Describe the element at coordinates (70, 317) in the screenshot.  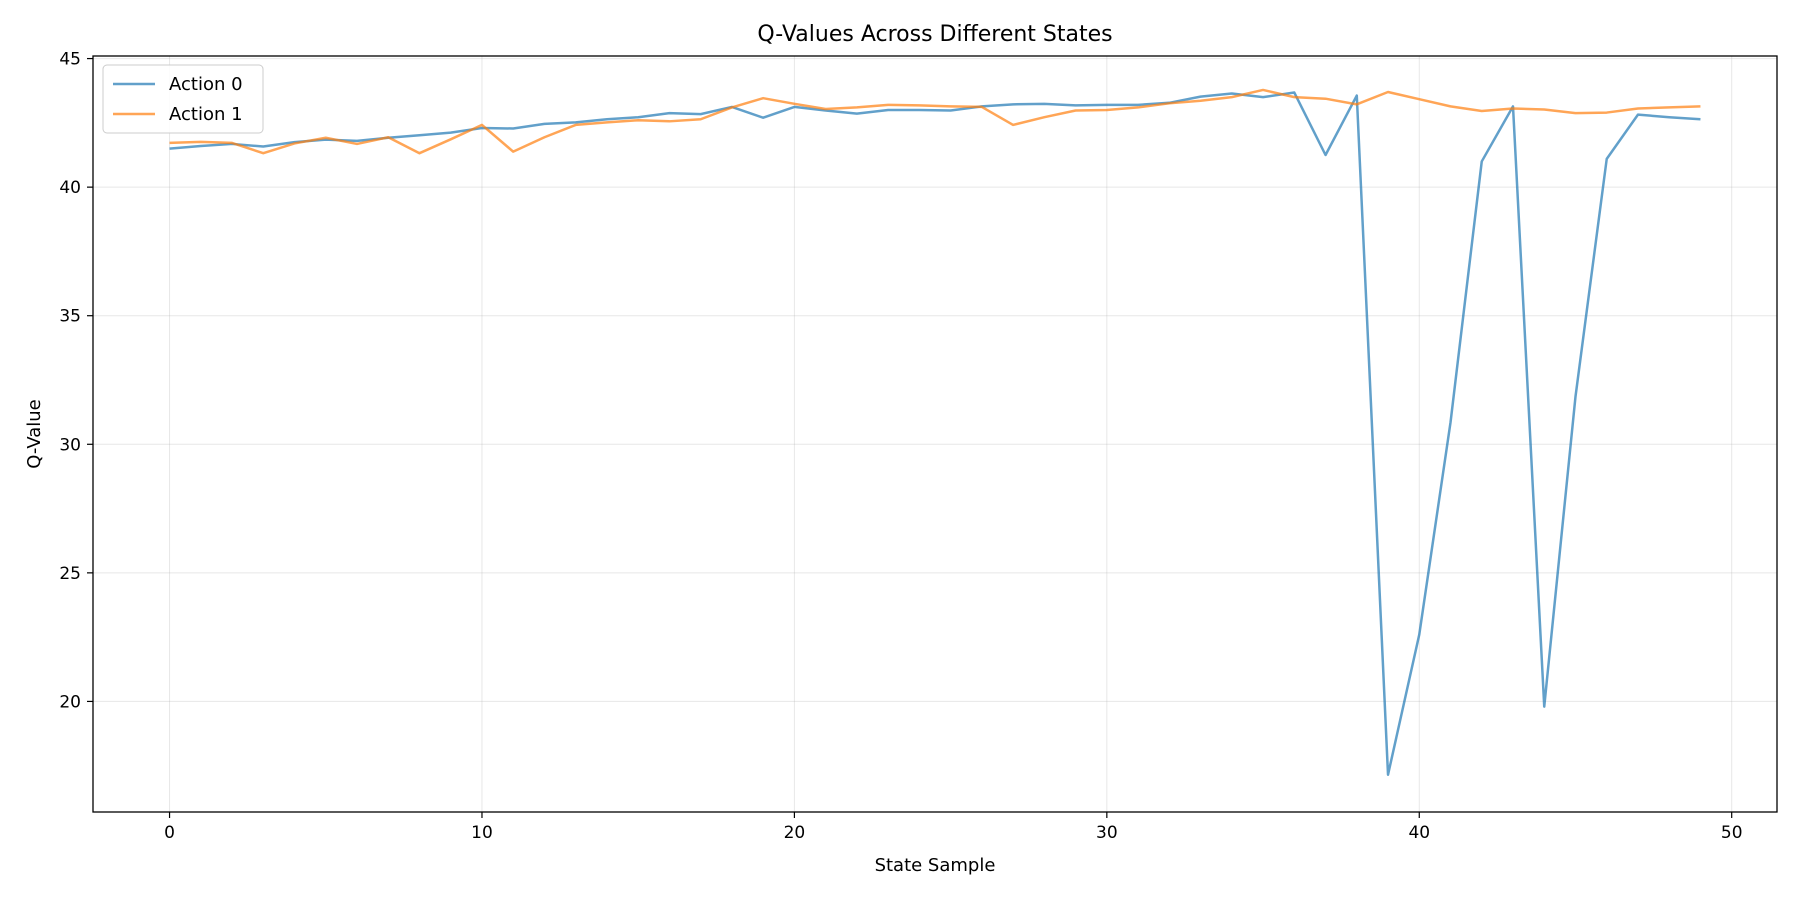
I see `y-tick-label: 35` at that location.